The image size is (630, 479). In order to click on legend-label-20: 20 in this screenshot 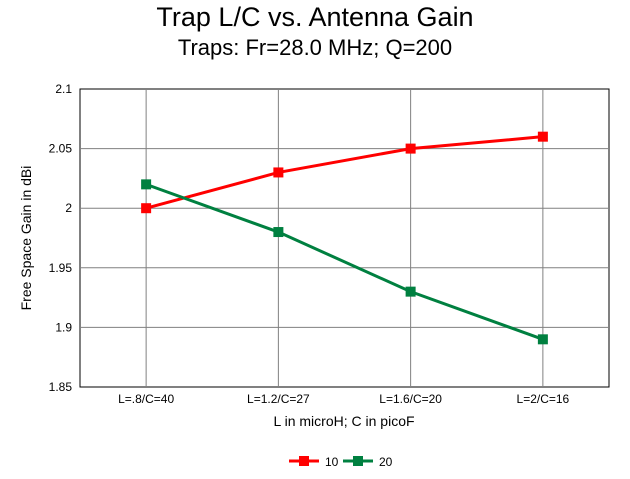, I will do `click(386, 462)`.